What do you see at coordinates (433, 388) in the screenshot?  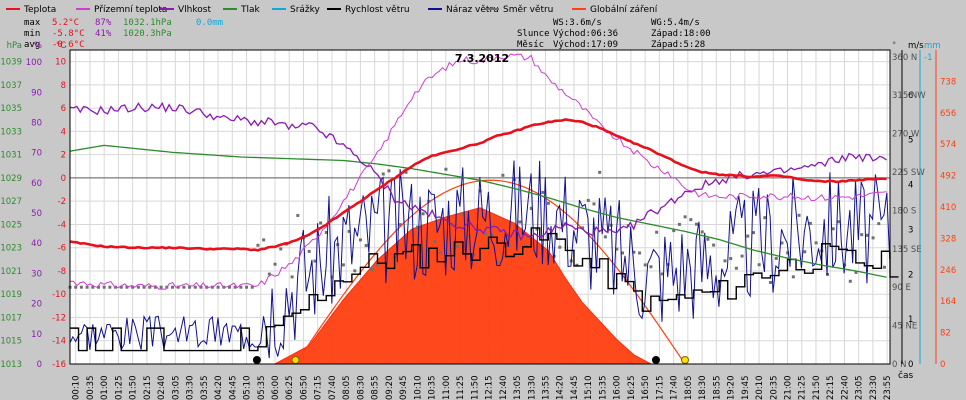 I see `x-tick-label: 10:35` at bounding box center [433, 388].